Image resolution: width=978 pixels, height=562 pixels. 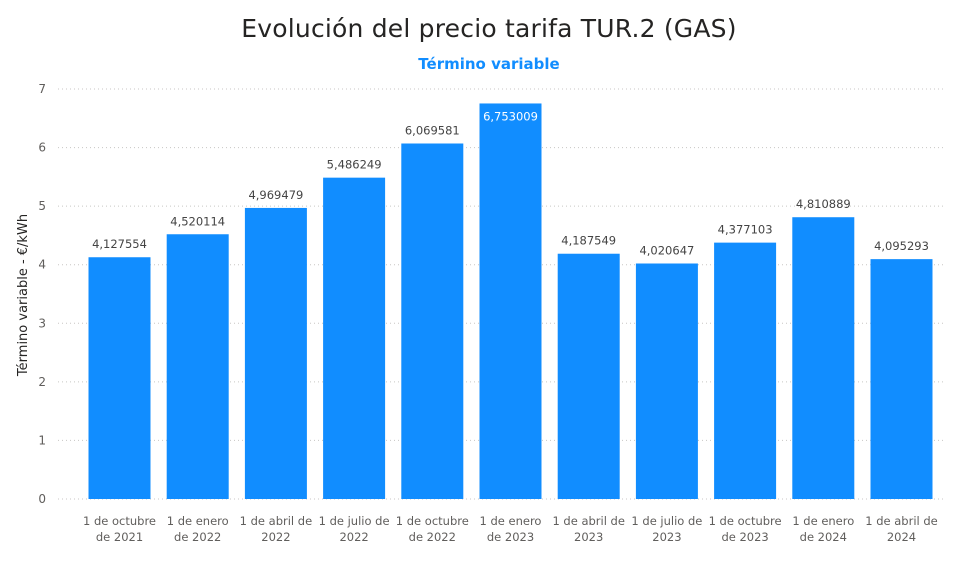 I want to click on y-tick-label: 0, so click(x=42, y=499).